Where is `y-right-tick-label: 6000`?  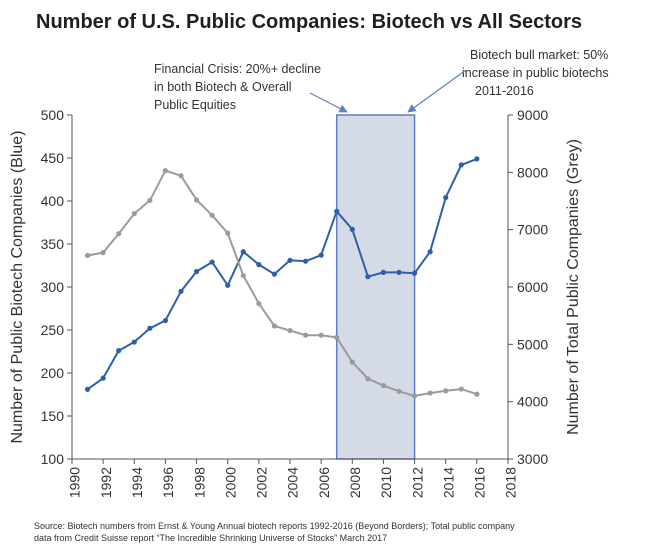
y-right-tick-label: 6000 is located at coordinates (532, 287).